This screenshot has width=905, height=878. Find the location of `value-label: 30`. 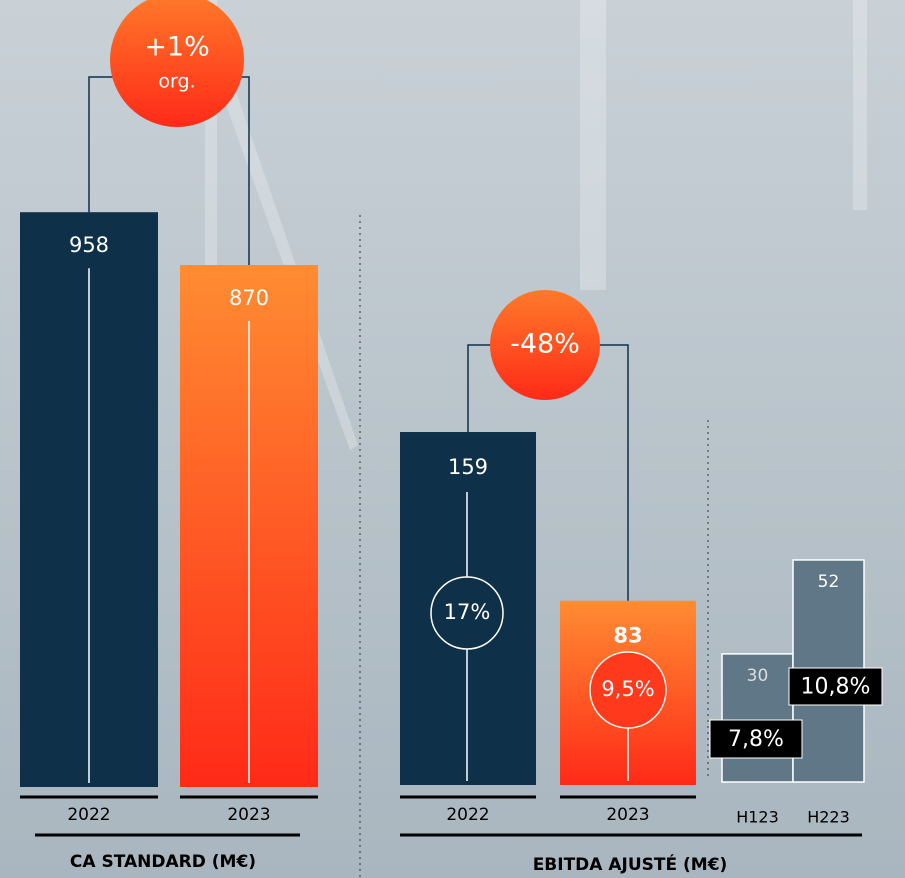

value-label: 30 is located at coordinates (758, 676).